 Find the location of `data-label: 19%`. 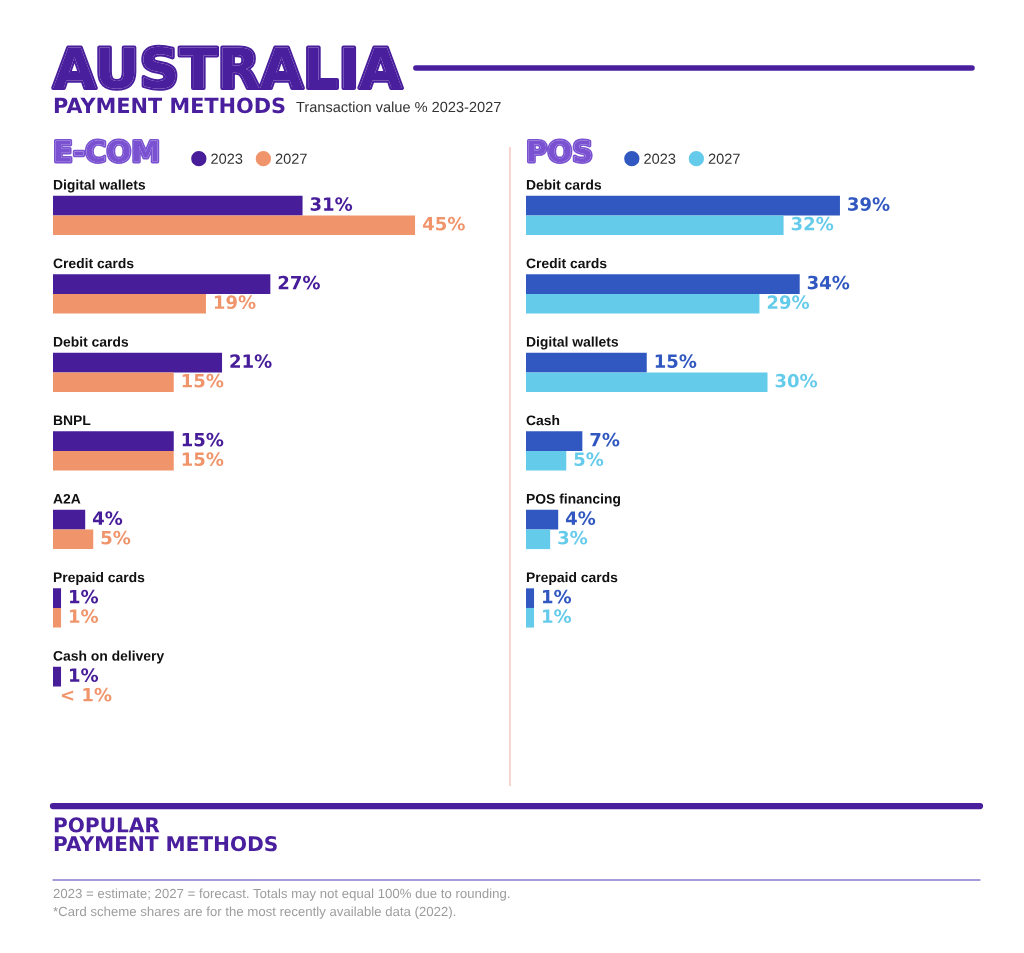

data-label: 19% is located at coordinates (235, 302).